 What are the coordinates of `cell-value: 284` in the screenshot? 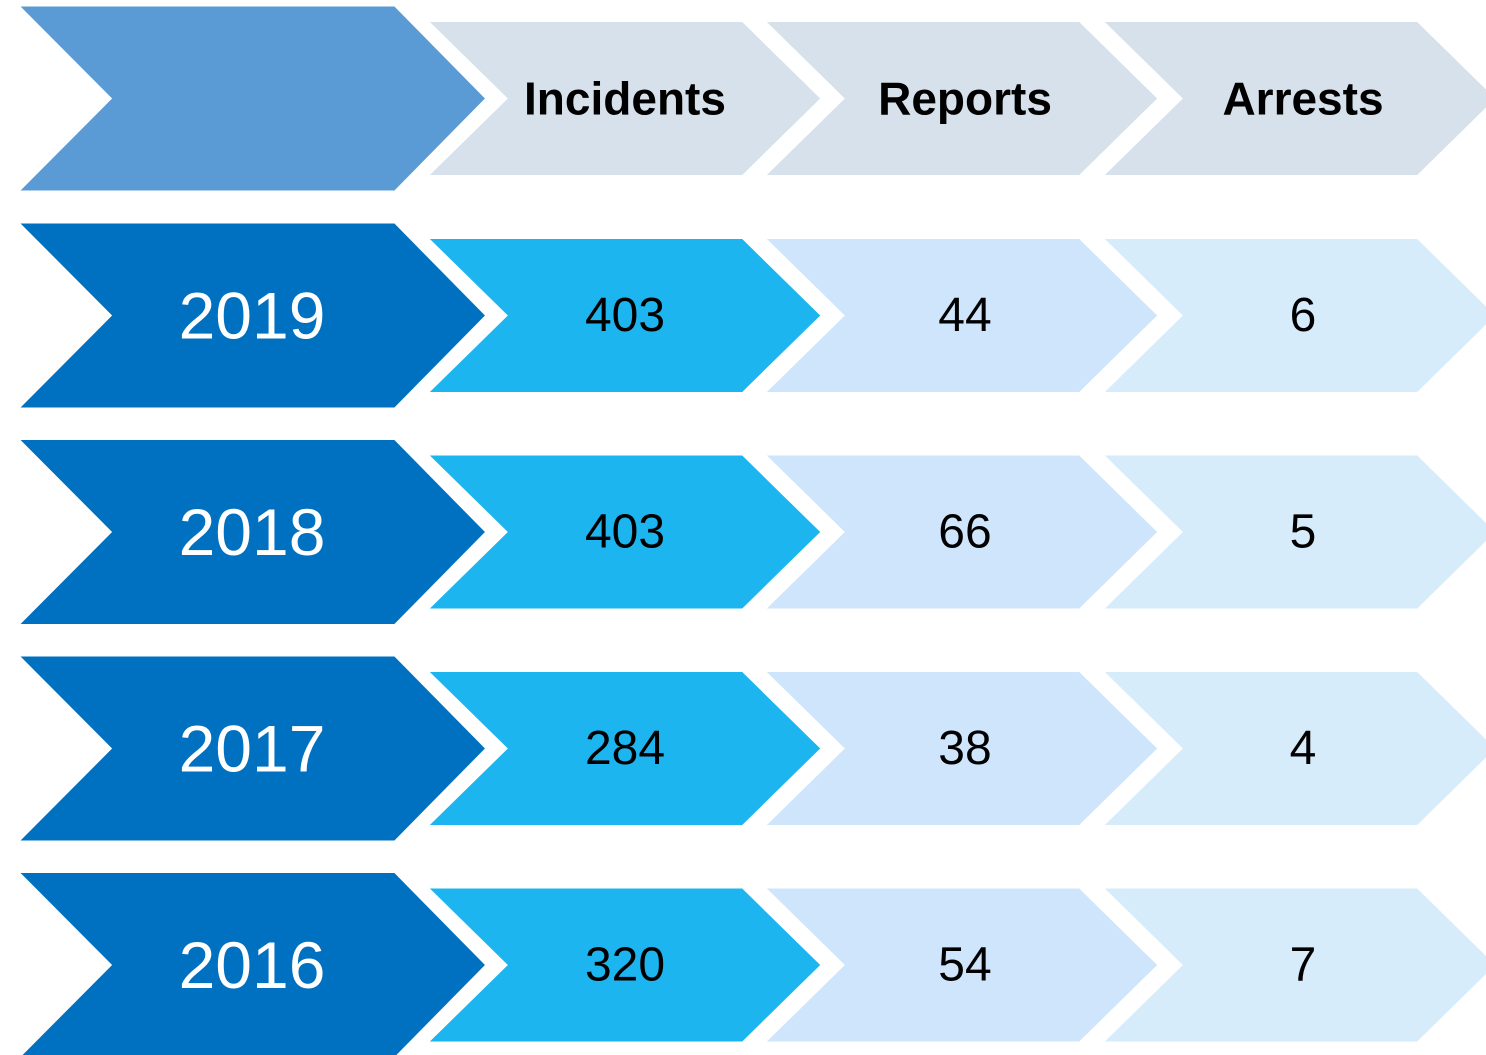 It's located at (625, 748).